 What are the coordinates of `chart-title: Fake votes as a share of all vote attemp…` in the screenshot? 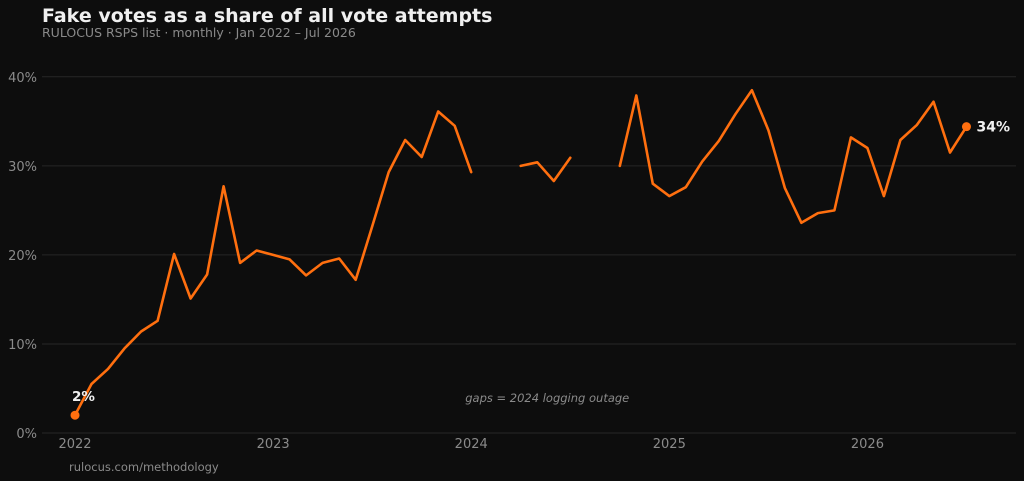 It's located at (267, 16).